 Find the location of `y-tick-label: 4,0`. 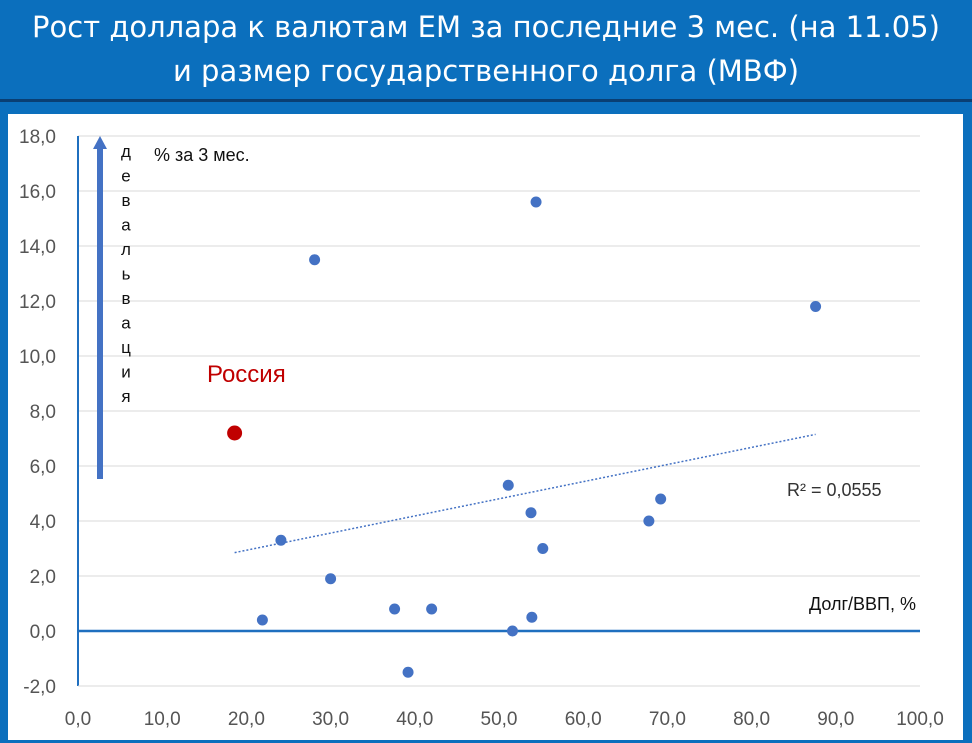

y-tick-label: 4,0 is located at coordinates (43, 522).